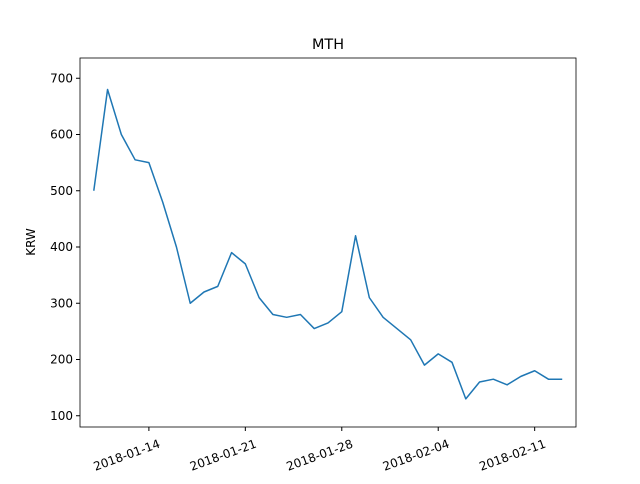 This screenshot has height=484, width=640. Describe the element at coordinates (61, 360) in the screenshot. I see `y-tick-label: 200` at that location.